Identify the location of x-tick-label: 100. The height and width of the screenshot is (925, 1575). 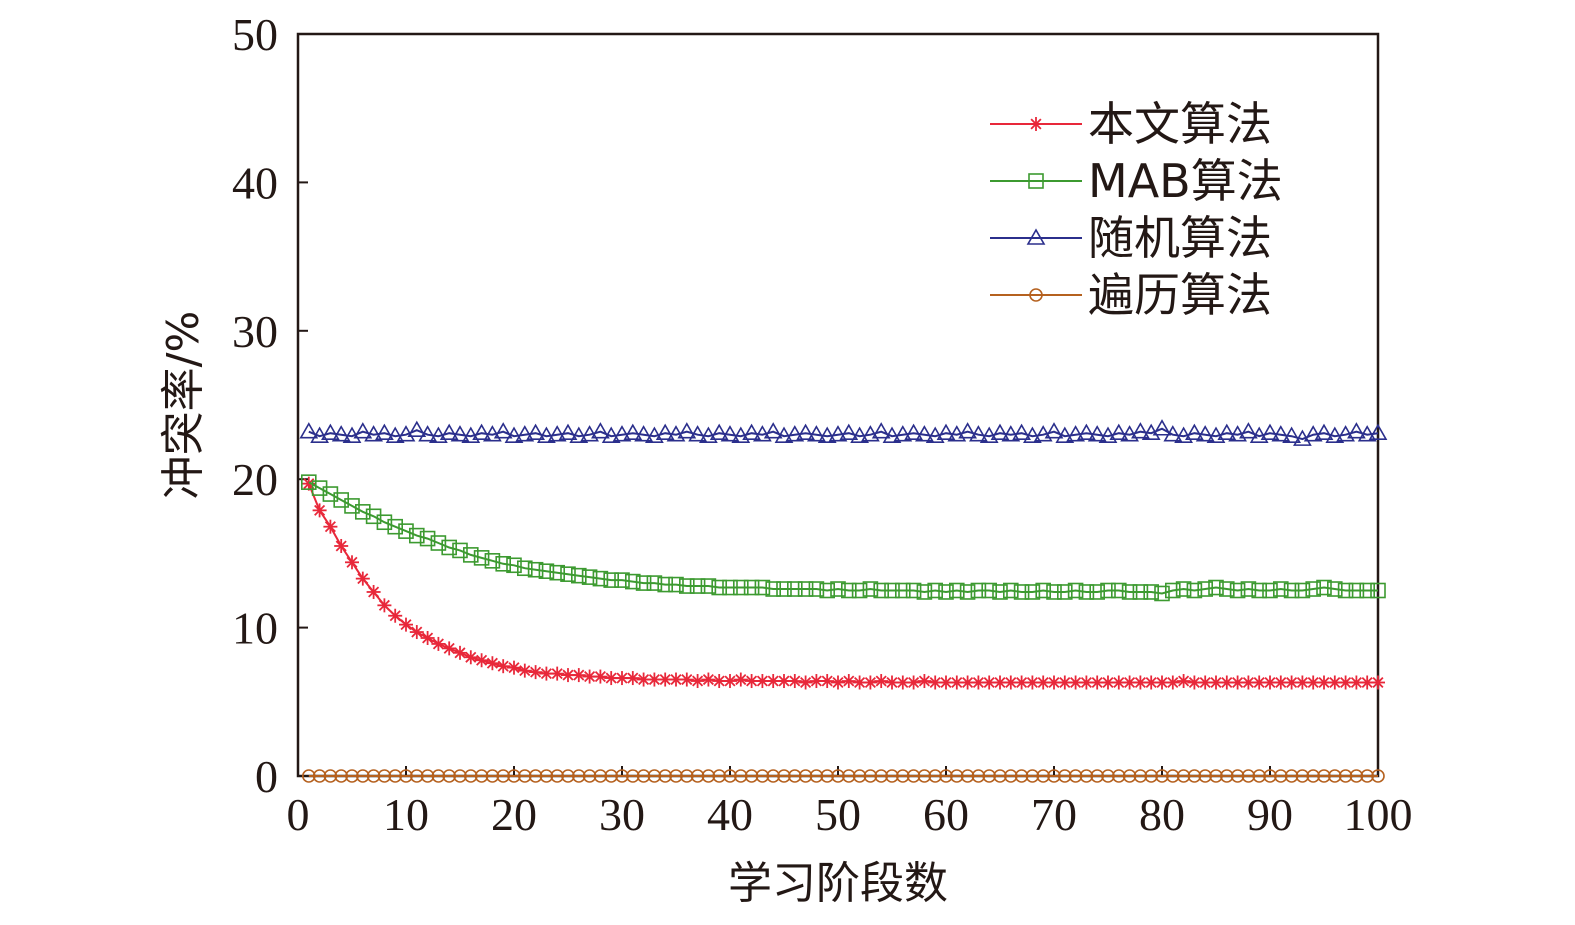
(1378, 814).